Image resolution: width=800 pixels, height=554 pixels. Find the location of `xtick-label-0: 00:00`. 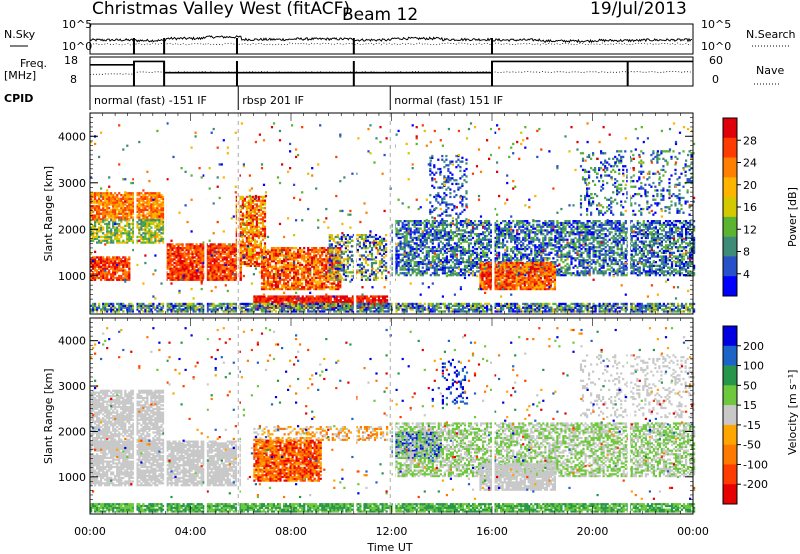

xtick-label-0: 00:00 is located at coordinates (90, 531).